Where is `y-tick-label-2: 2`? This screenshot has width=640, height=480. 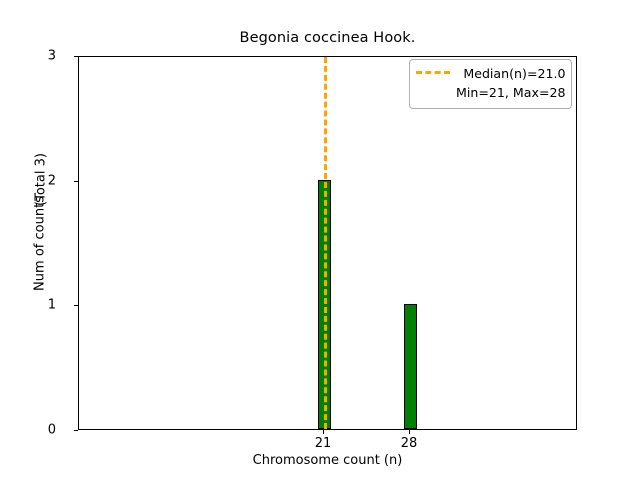 y-tick-label-2: 2 is located at coordinates (51, 181).